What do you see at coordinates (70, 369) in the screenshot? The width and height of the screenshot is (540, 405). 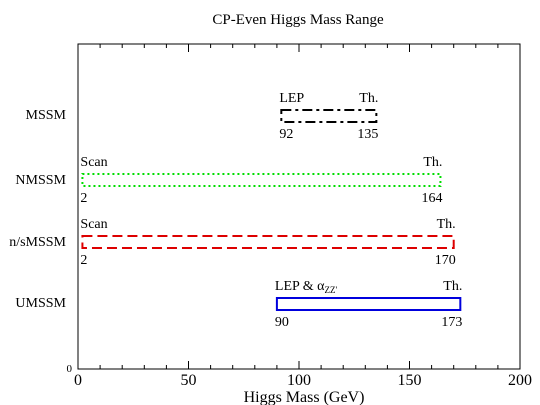 I see `y-zero-label: 0` at bounding box center [70, 369].